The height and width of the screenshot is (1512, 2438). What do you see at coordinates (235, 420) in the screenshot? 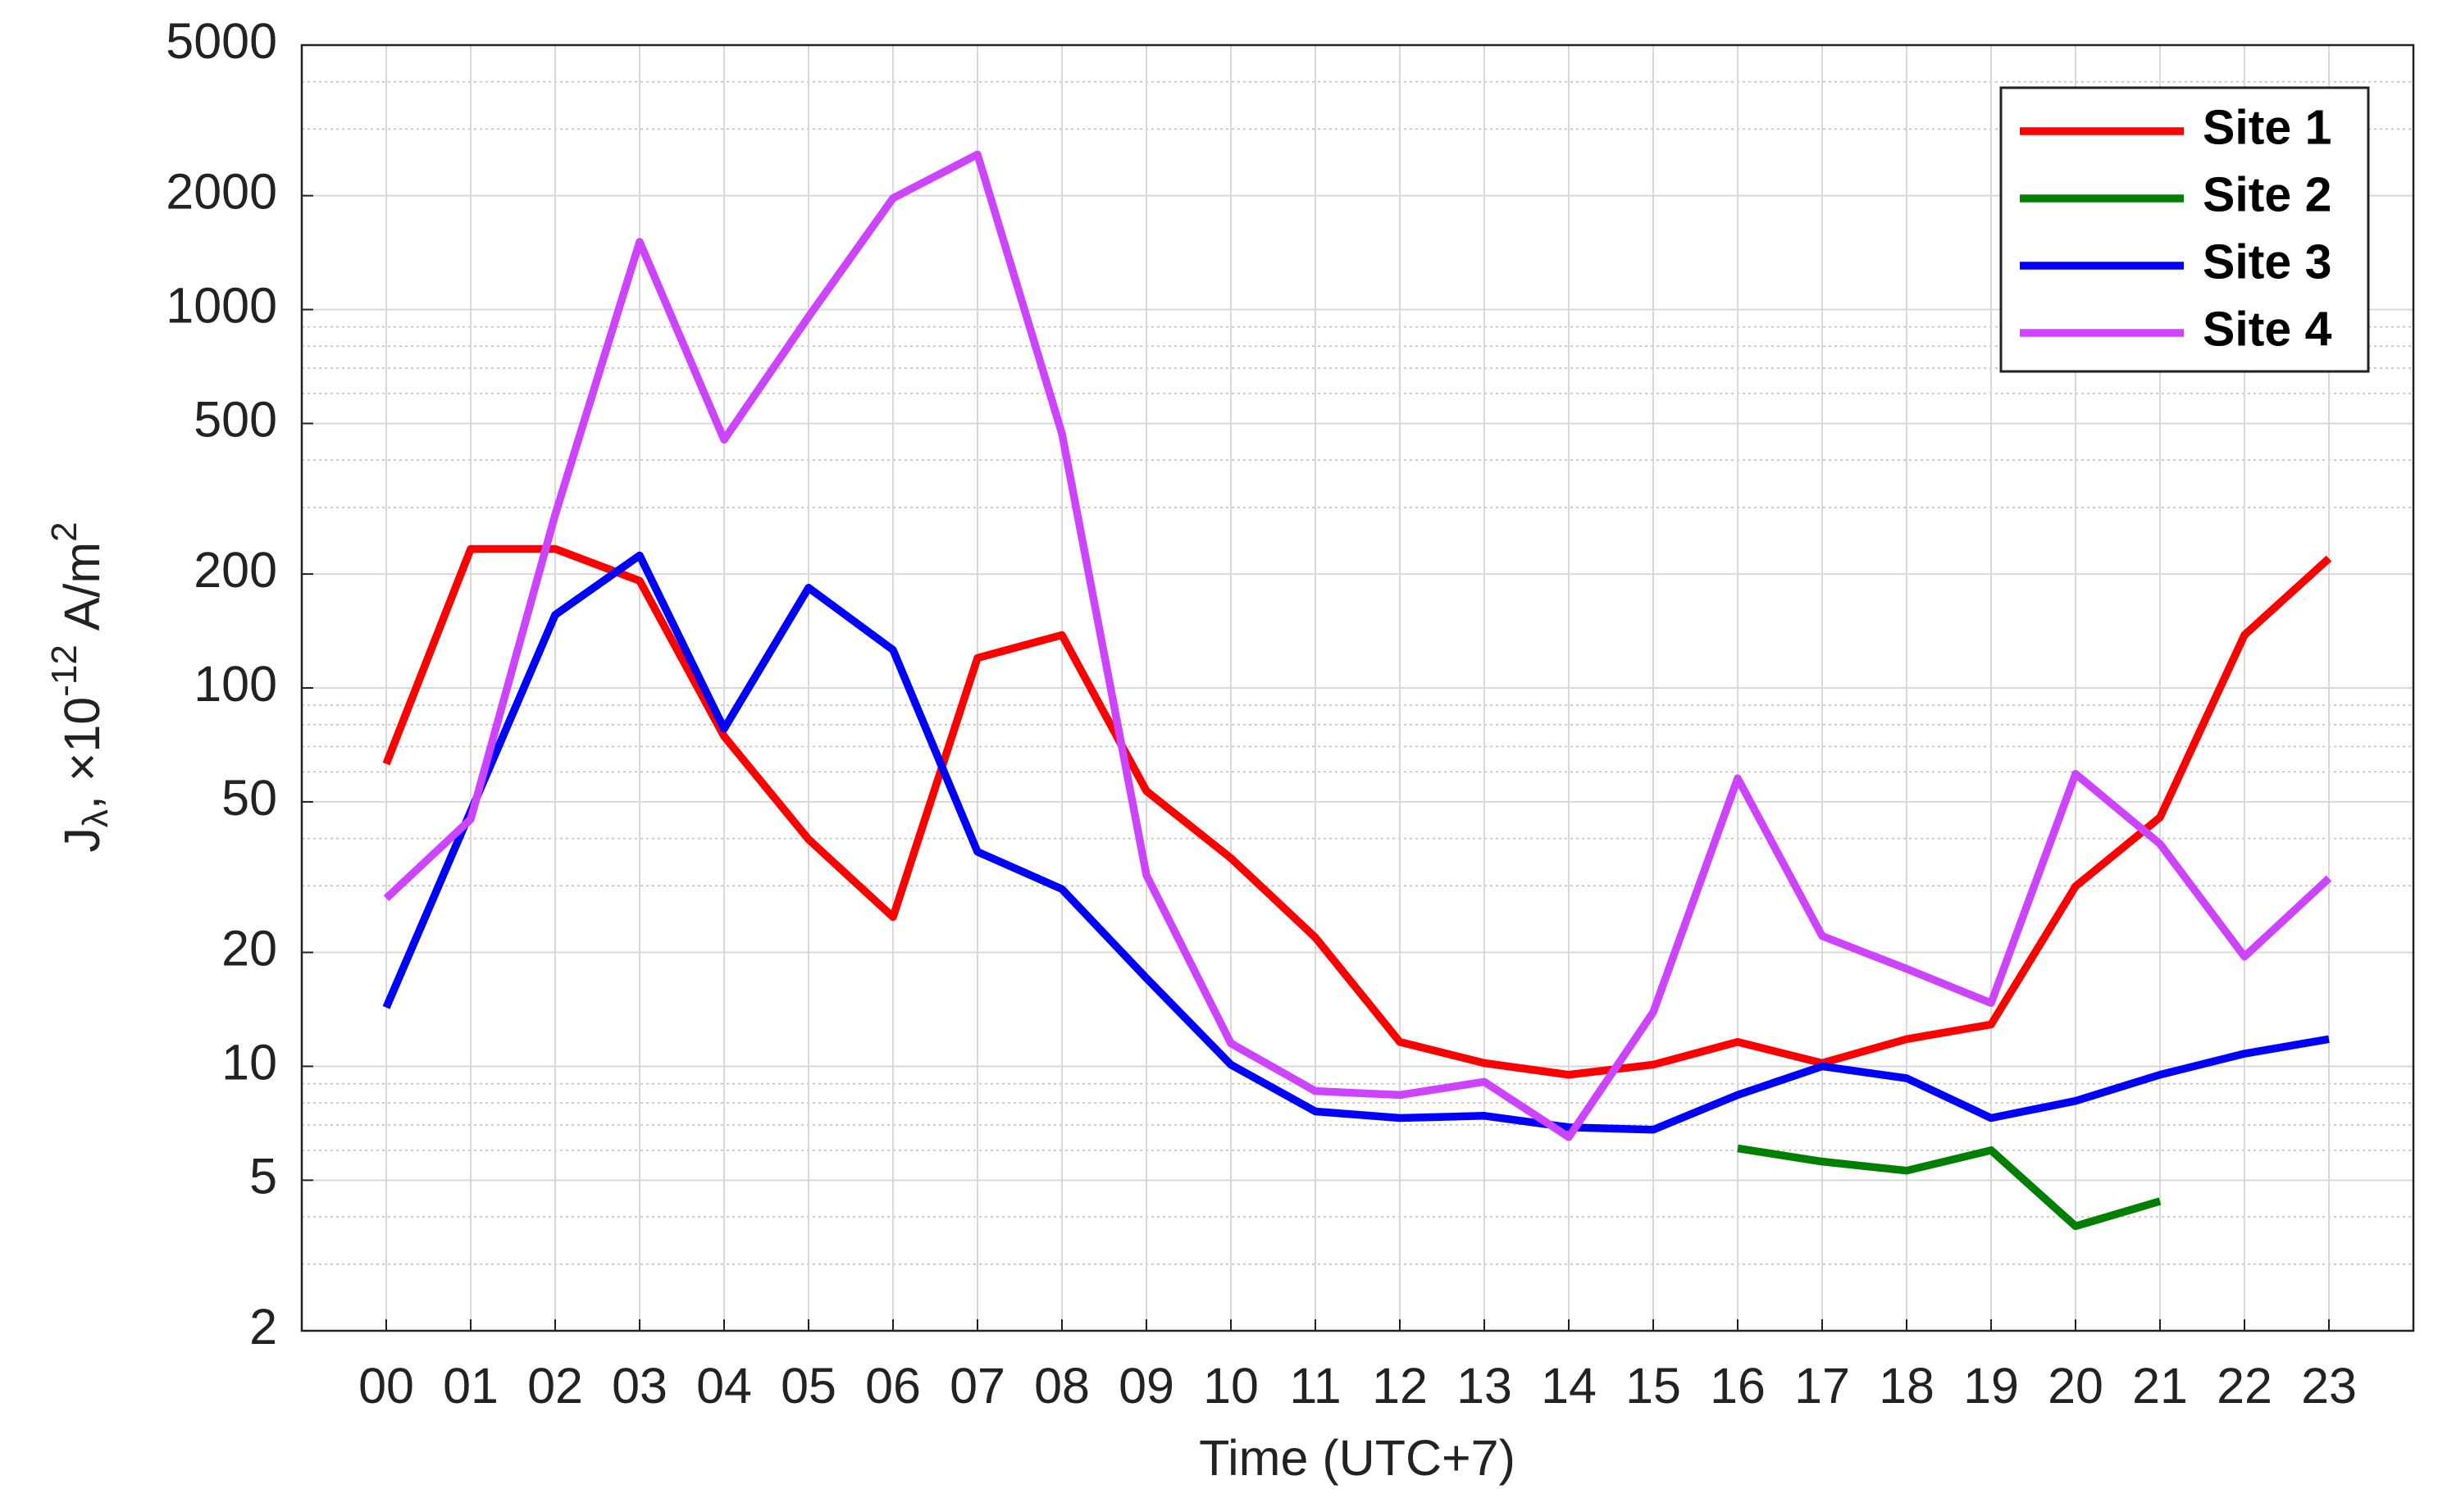
I see `y-tick-label: 500` at bounding box center [235, 420].